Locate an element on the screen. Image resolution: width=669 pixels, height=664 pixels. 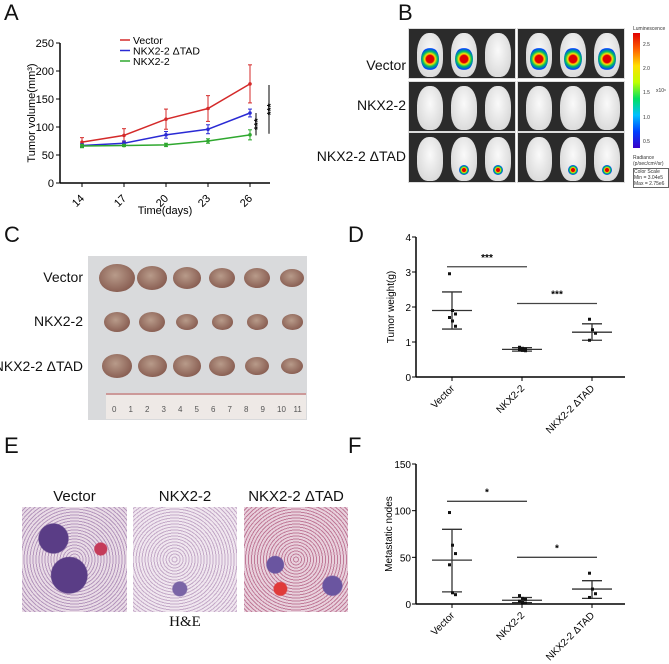
e-title-nkx22: NKX2-2 is located at coordinates (185, 496).